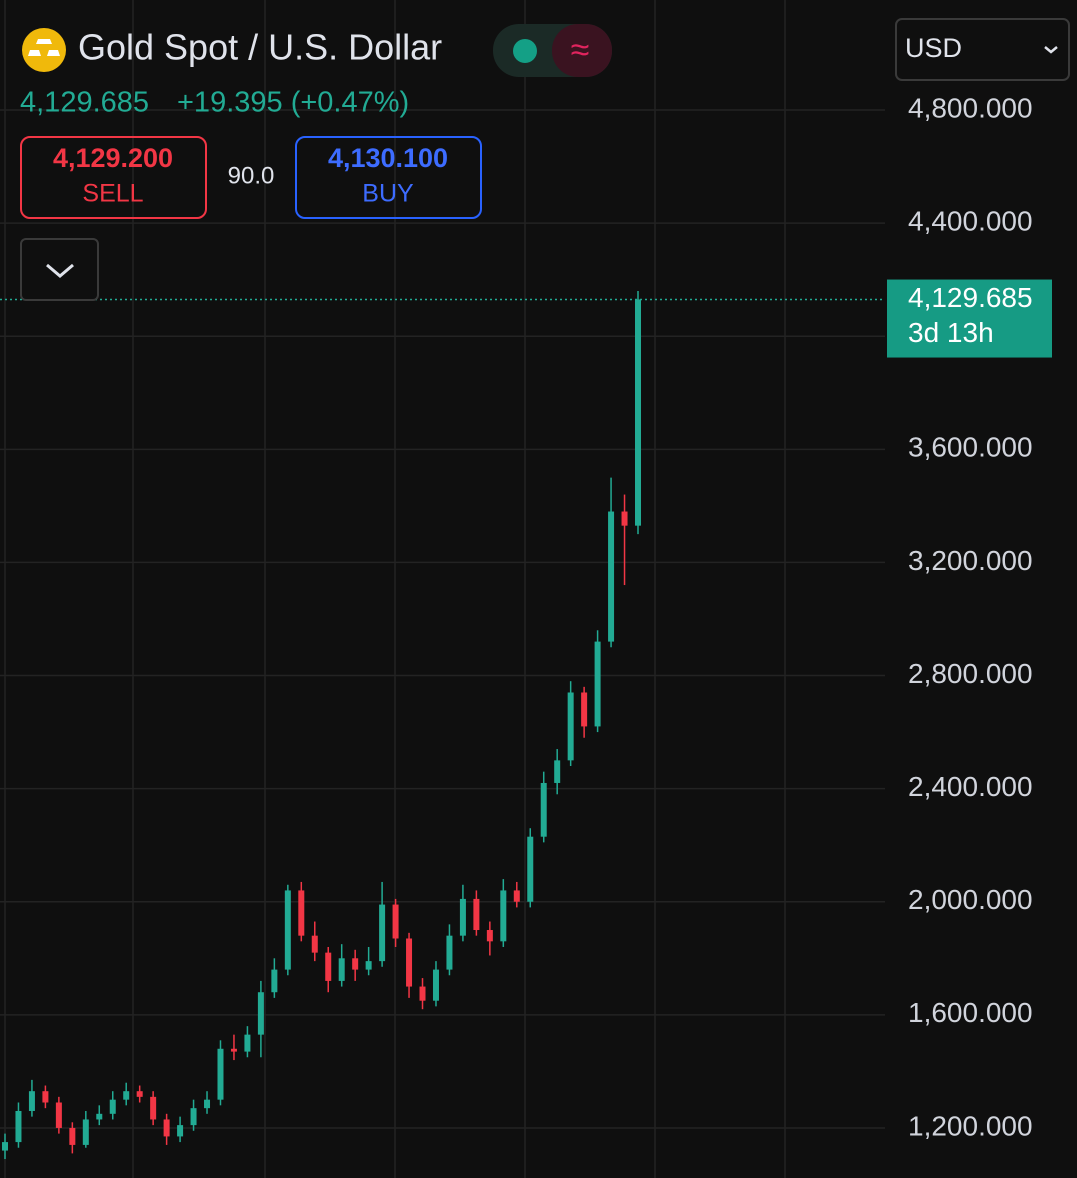 This screenshot has height=1178, width=1077. What do you see at coordinates (970, 1125) in the screenshot?
I see `y-tick-label: 1,200.000` at bounding box center [970, 1125].